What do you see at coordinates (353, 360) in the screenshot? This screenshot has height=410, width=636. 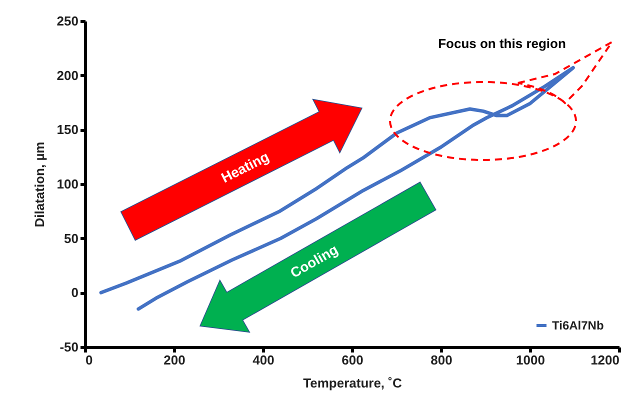 I see `x-tick-label: 600` at bounding box center [353, 360].